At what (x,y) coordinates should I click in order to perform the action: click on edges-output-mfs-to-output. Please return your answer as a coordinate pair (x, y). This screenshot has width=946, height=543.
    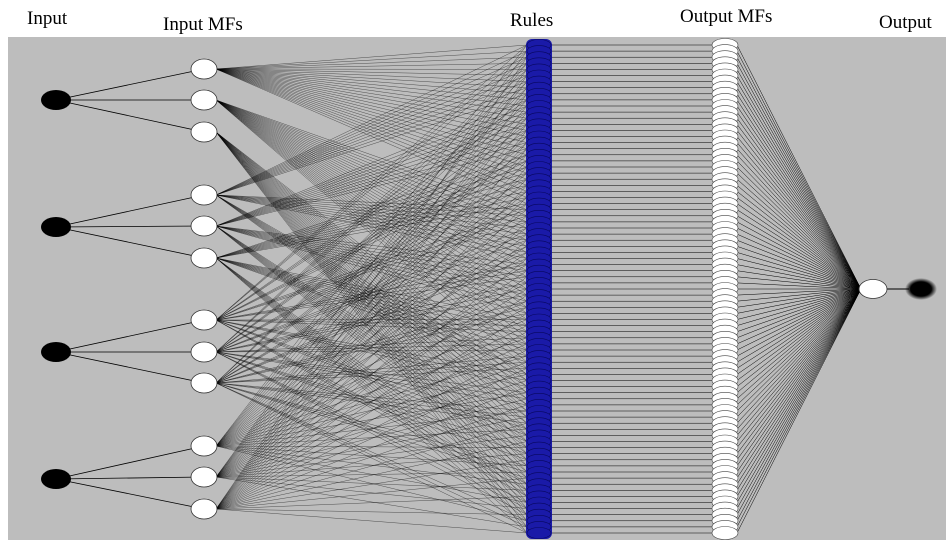
    Looking at the image, I should click on (799, 289).